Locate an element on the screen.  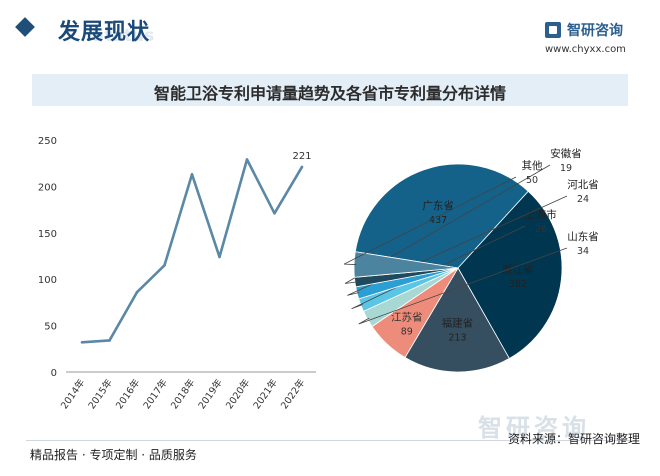
y-tick-label: 150 is located at coordinates (47, 234).